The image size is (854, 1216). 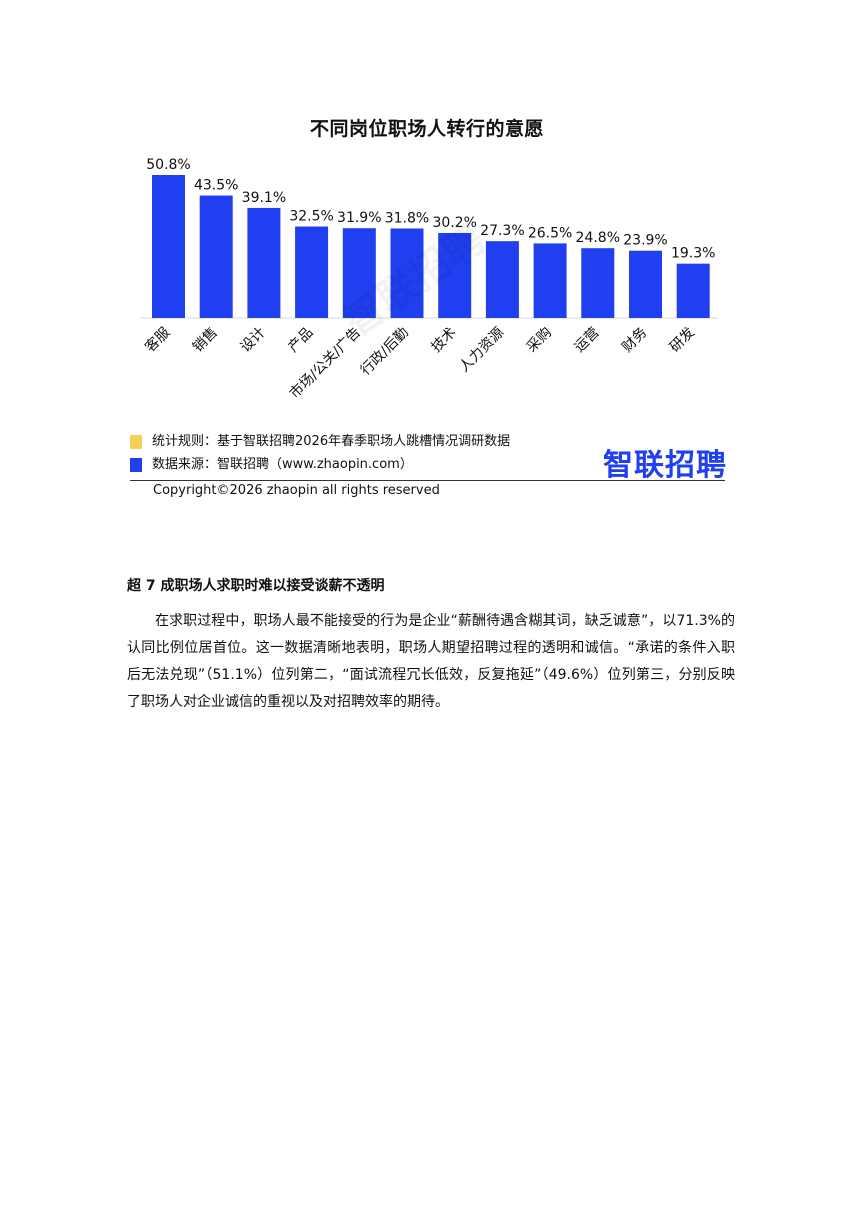 I want to click on data-label: 24.8%, so click(x=598, y=238).